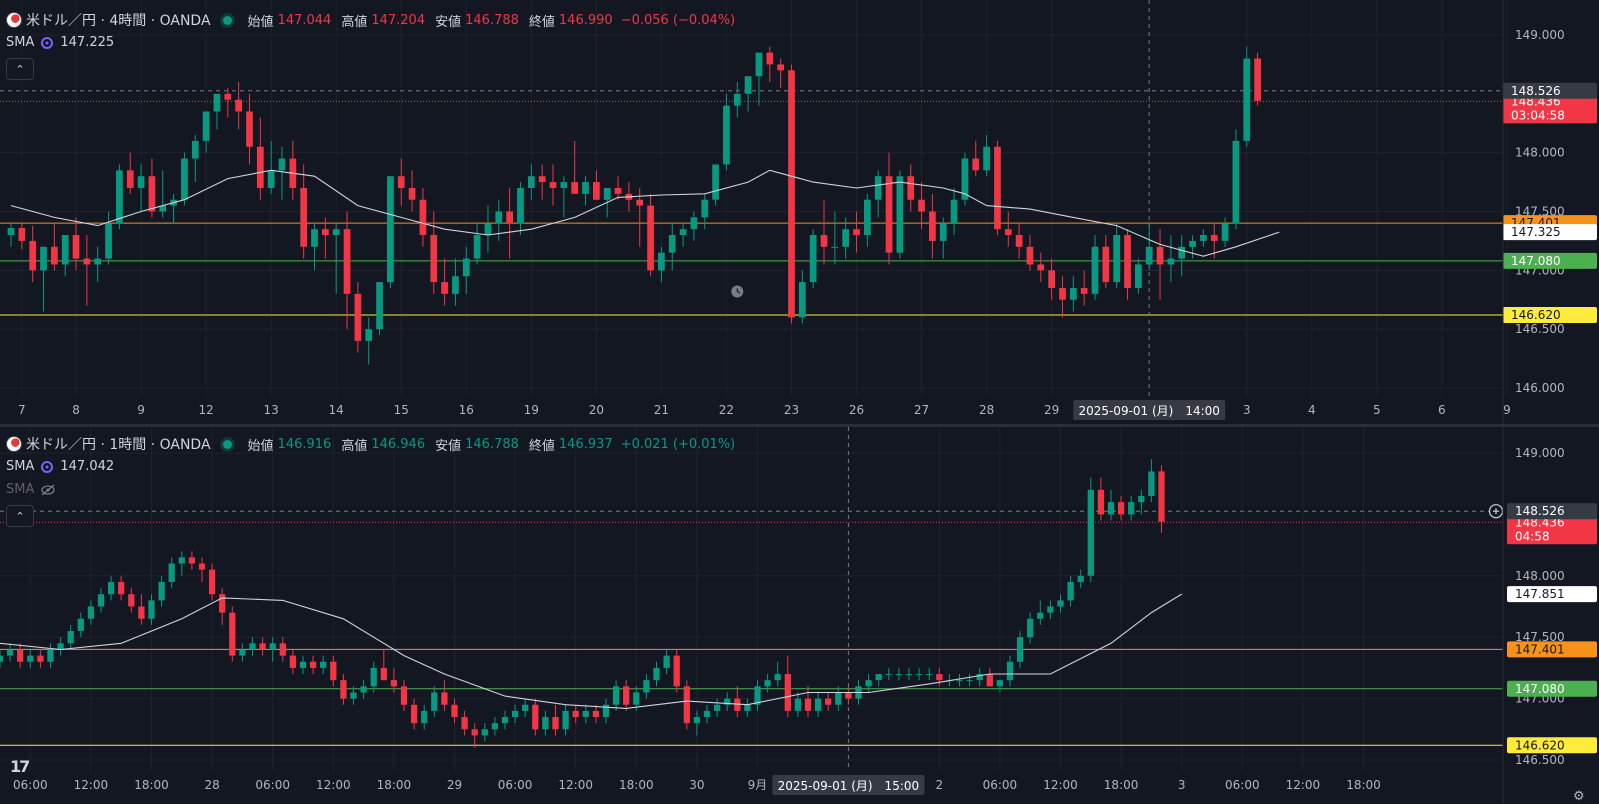 The width and height of the screenshot is (1599, 804). Describe the element at coordinates (454, 785) in the screenshot. I see `x-tick-label: 29` at that location.